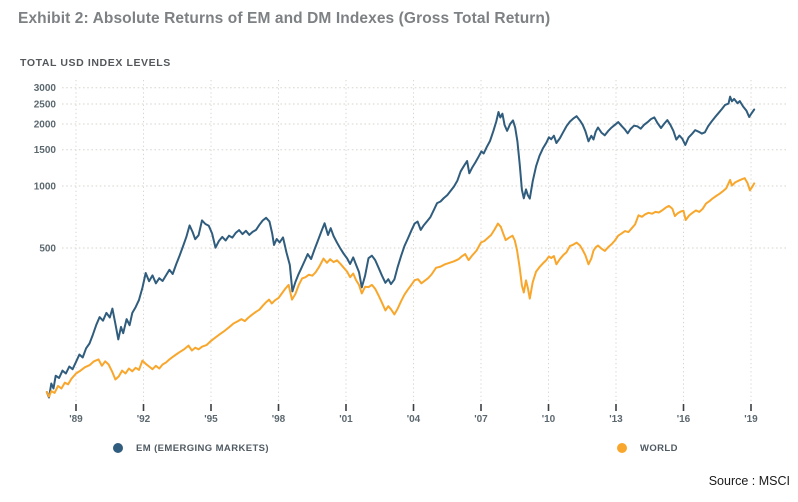 This screenshot has width=798, height=502. Describe the element at coordinates (751, 419) in the screenshot. I see `x-tick-label: '19` at that location.